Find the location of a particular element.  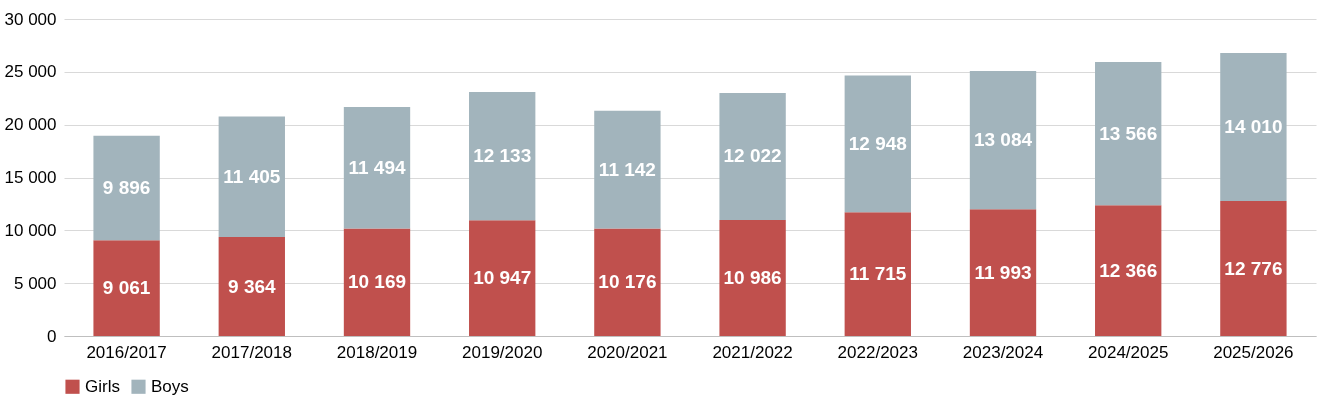

data-label: 12 776 is located at coordinates (1253, 268).